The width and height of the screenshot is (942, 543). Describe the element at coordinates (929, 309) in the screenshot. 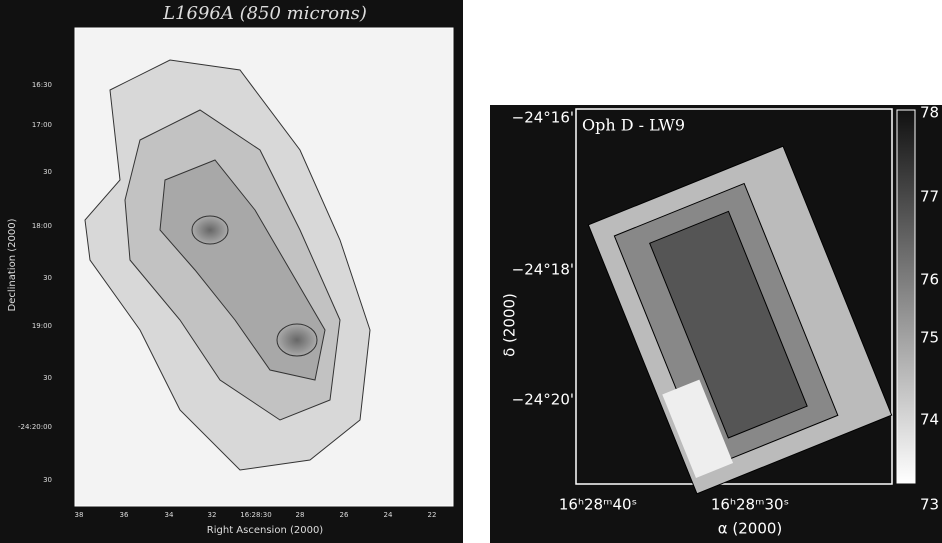

I see `colorbar-ticks: 78 77 76 75 74 73` at that location.